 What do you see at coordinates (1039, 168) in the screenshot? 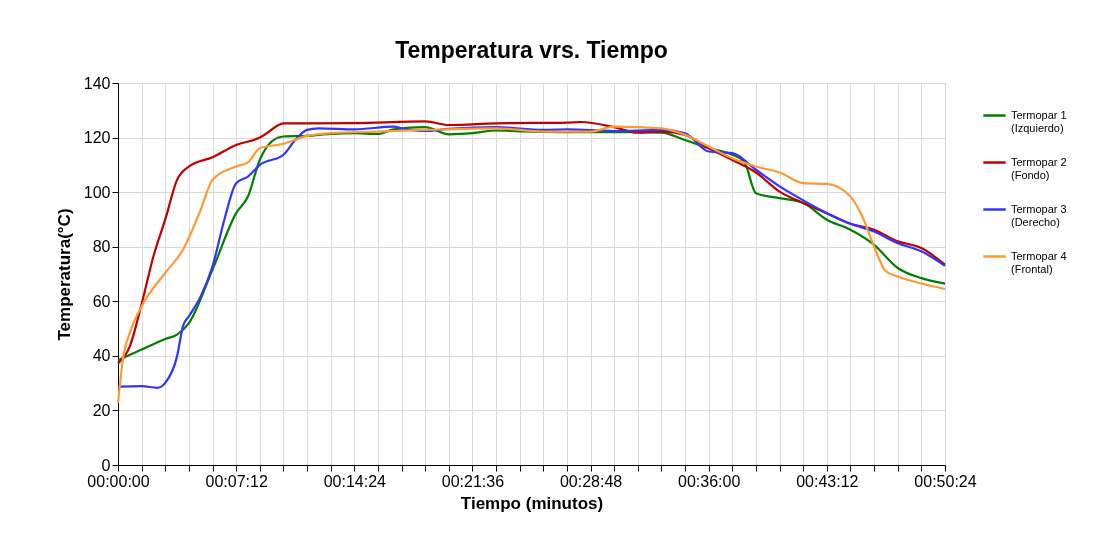
I see `legend-label: Termopar 2 (Fondo)` at bounding box center [1039, 168].